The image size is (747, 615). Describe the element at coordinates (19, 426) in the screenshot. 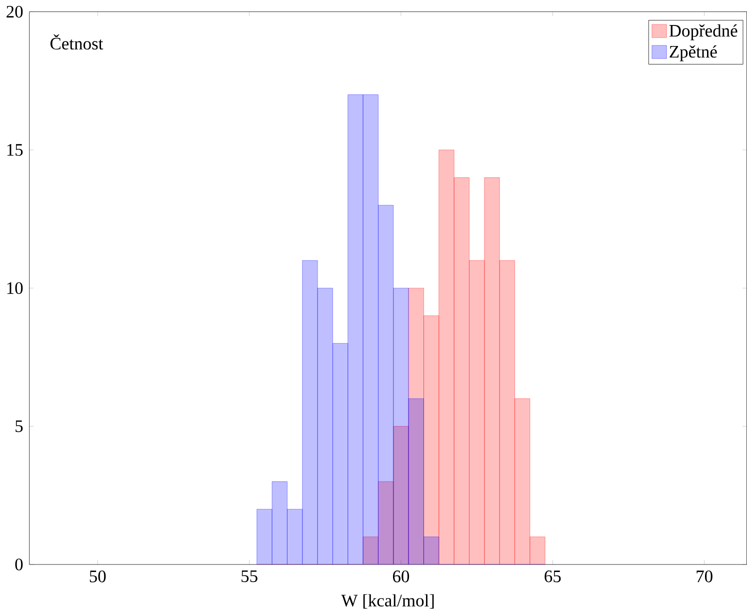

I see `y-tick-label: 5` at that location.